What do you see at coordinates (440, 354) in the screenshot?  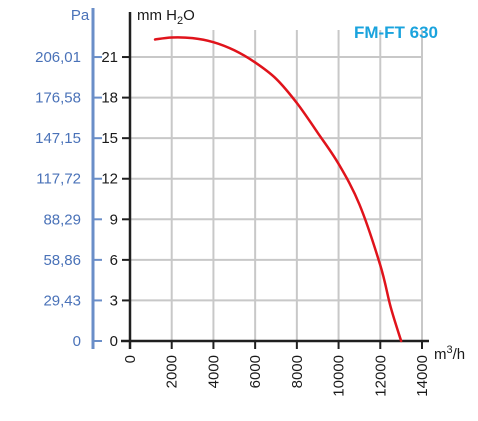 I see `x-axis-label-main: m` at bounding box center [440, 354].